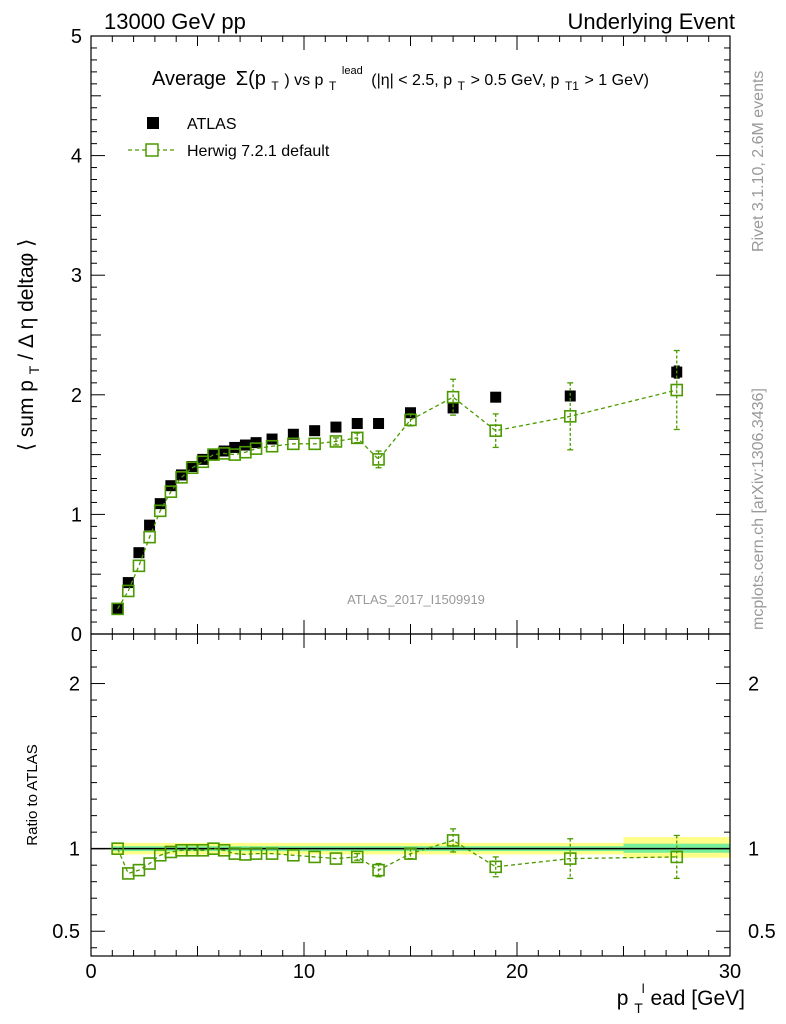  I want to click on title-lead-sup: lead, so click(352, 71).